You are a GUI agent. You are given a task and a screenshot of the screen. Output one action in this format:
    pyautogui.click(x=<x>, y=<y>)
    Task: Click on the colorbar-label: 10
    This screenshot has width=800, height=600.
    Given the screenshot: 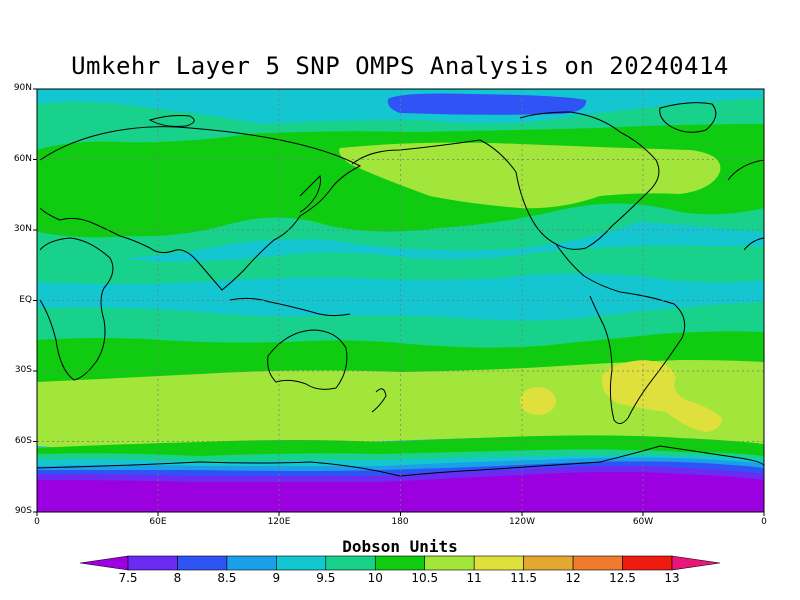 What is the action you would take?
    pyautogui.click(x=375, y=578)
    